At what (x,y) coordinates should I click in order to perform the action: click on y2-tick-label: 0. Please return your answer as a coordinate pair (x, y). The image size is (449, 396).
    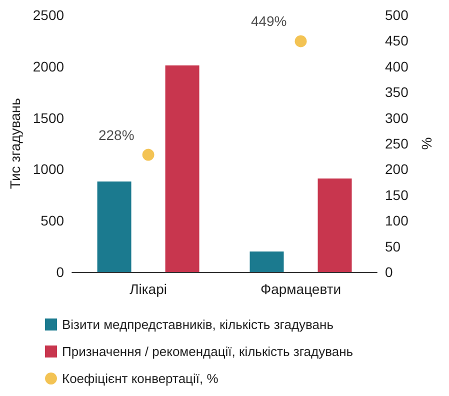
    Looking at the image, I should click on (389, 272).